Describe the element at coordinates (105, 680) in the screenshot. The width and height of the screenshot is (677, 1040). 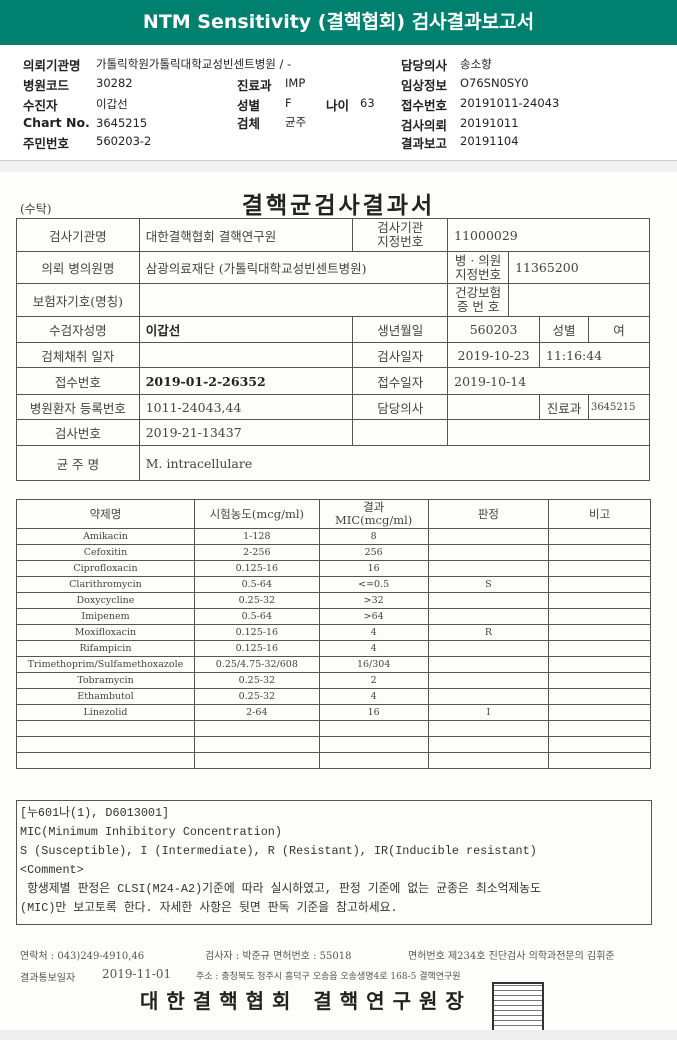
I see `table-cell: Tobramycin` at that location.